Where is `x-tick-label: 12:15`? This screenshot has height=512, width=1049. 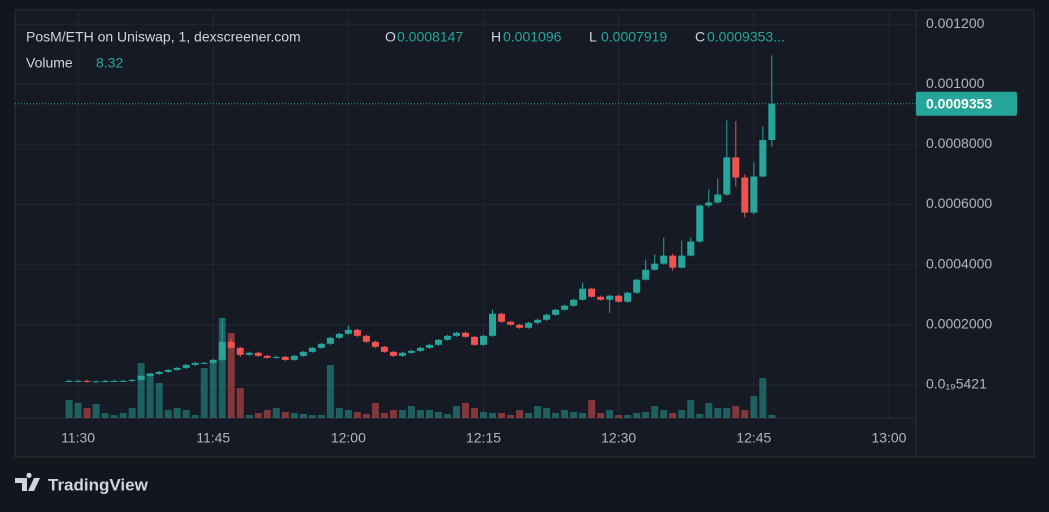 x-tick-label: 12:15 is located at coordinates (483, 438).